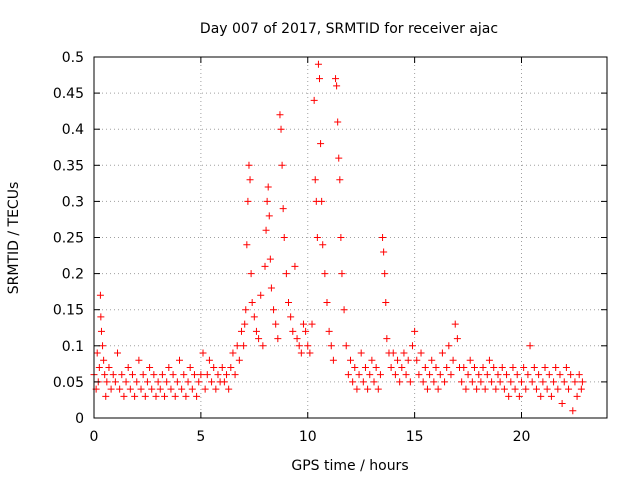 The width and height of the screenshot is (640, 480). What do you see at coordinates (200, 437) in the screenshot?
I see `x-tick-label: 5` at bounding box center [200, 437].